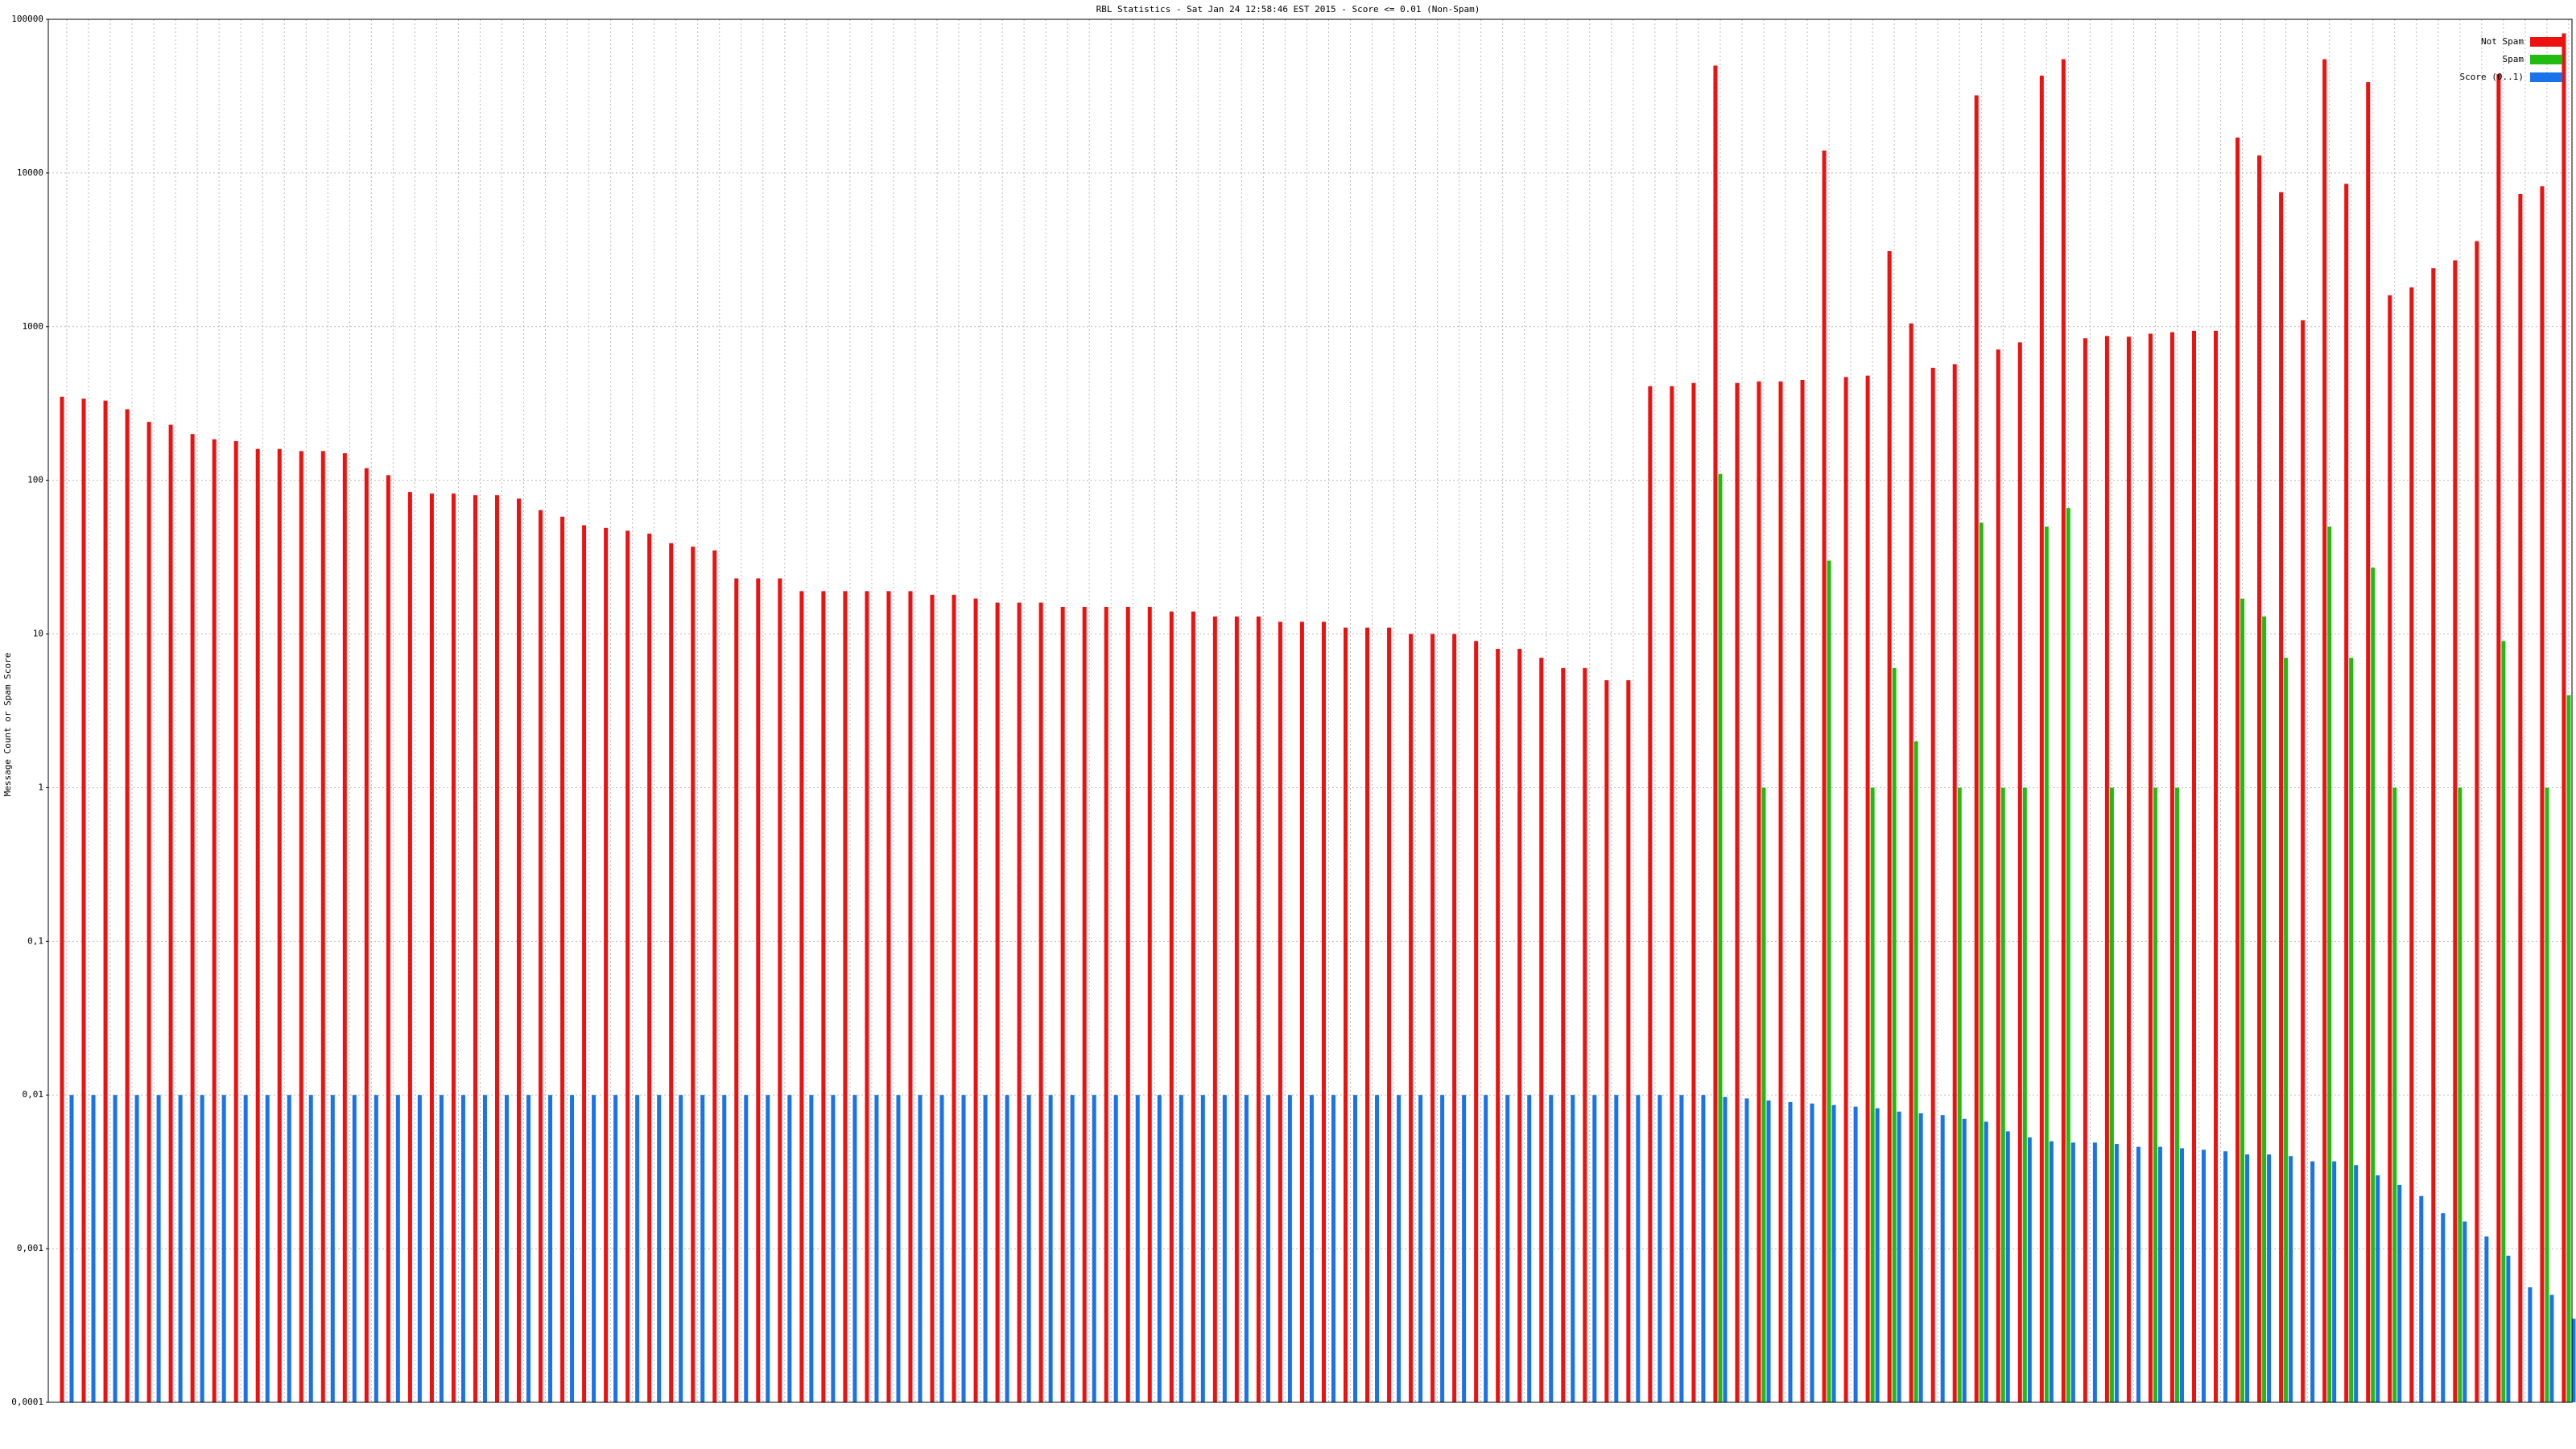  I want to click on legend-swatch, so click(2546, 59).